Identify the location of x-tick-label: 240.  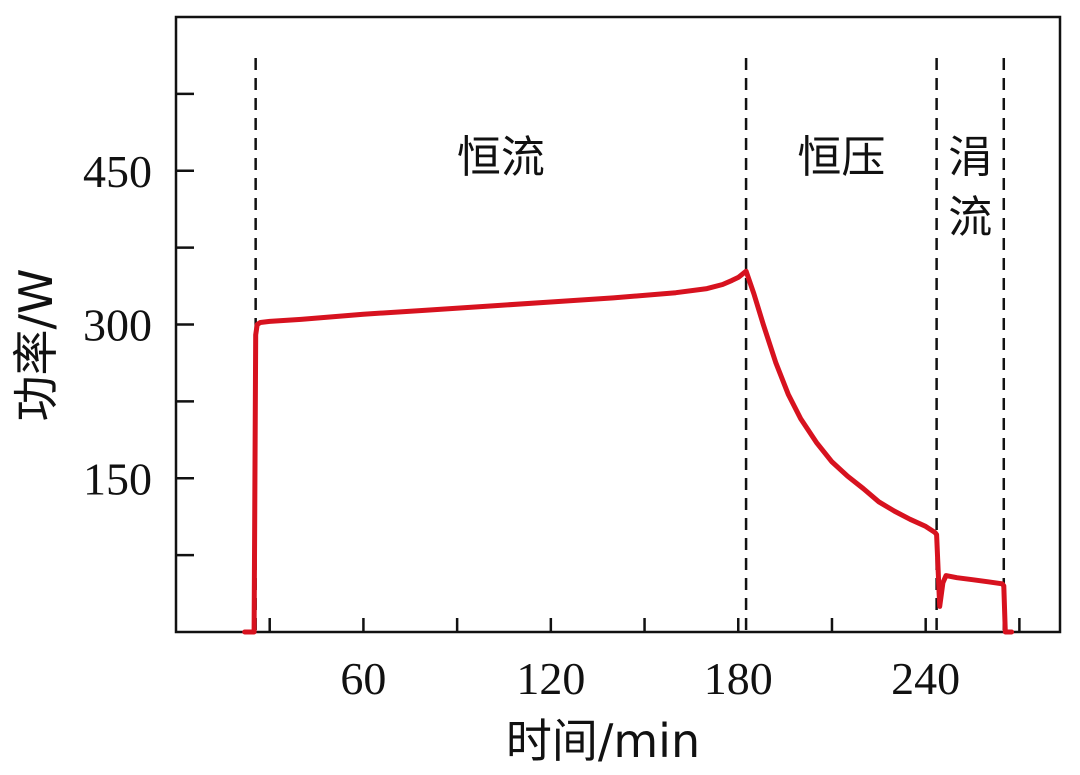
(925, 678).